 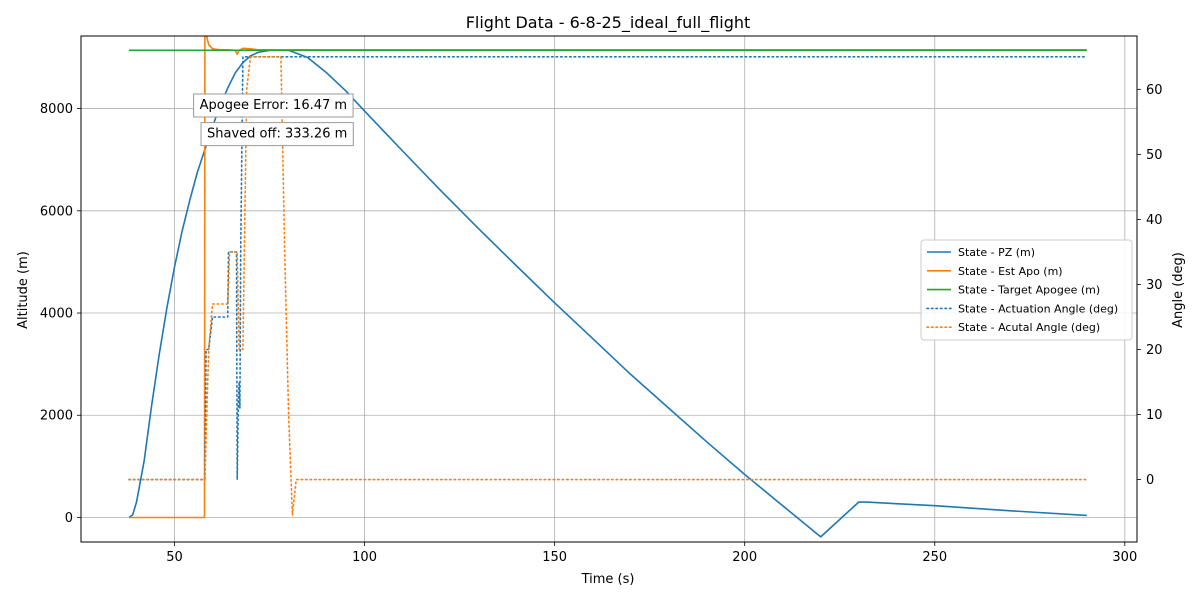 What do you see at coordinates (1154, 90) in the screenshot?
I see `y2-tick-label: 60` at bounding box center [1154, 90].